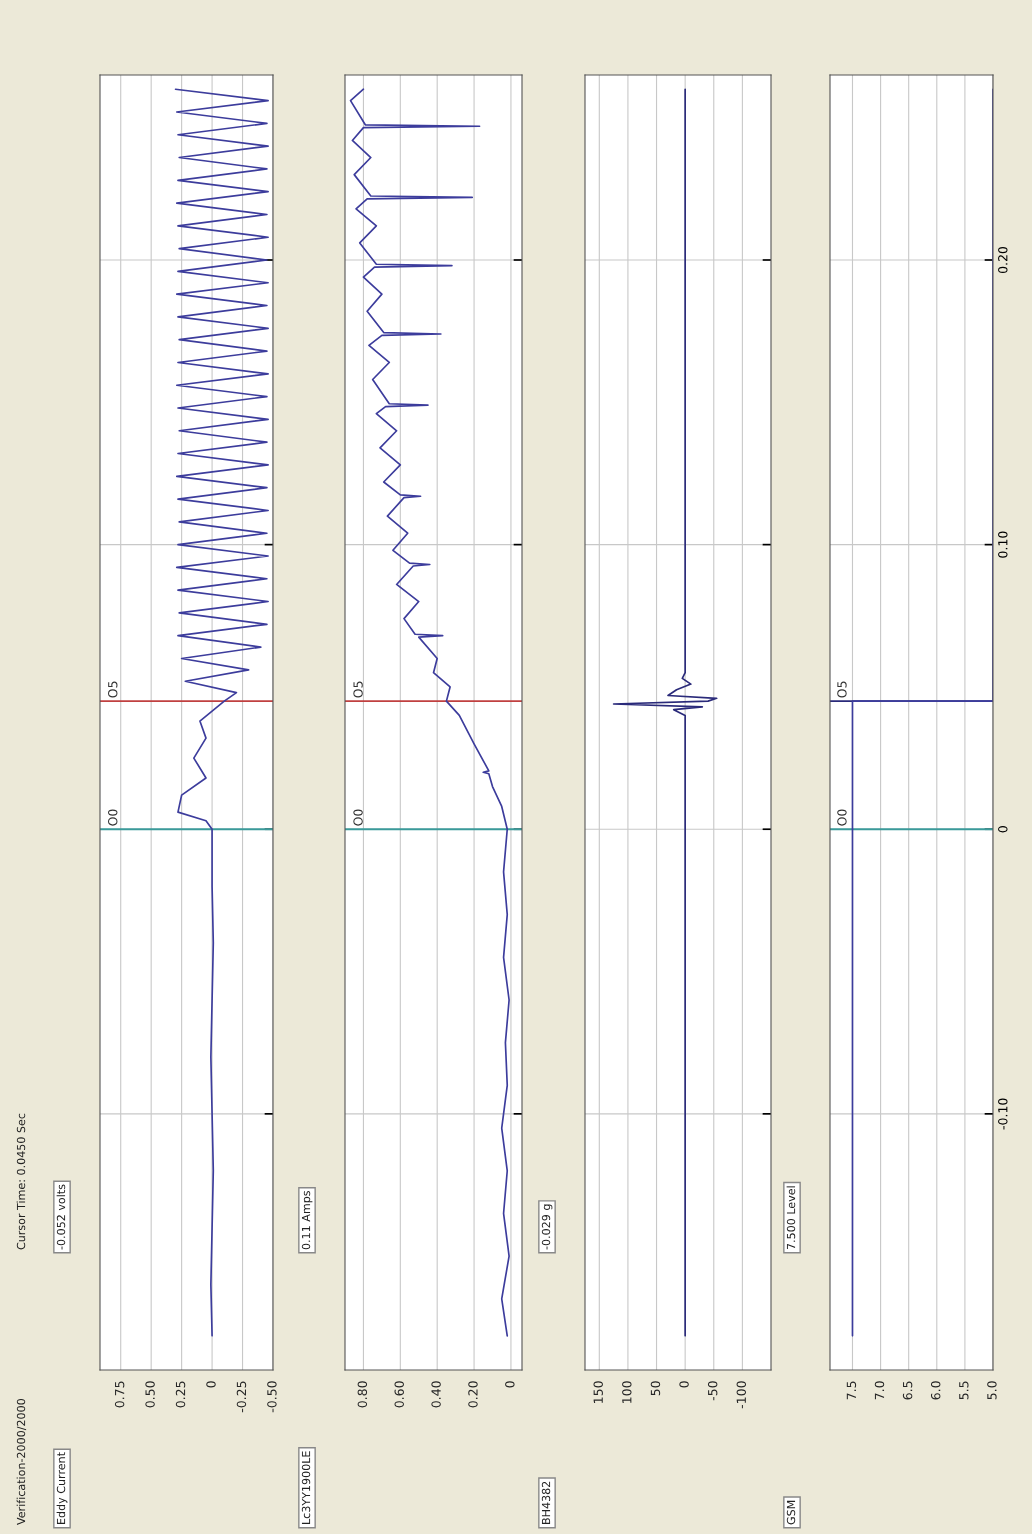 Image resolution: width=1032 pixels, height=1534 pixels. What do you see at coordinates (21, 1462) in the screenshot?
I see `text: Verification-2000/2000` at bounding box center [21, 1462].